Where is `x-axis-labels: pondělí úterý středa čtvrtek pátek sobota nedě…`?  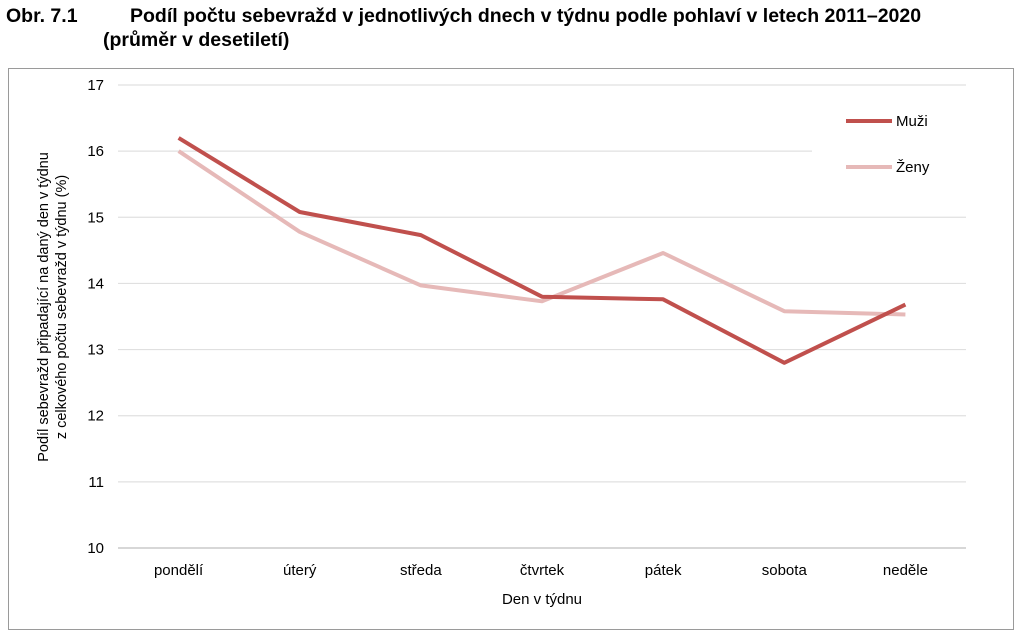 x-axis-labels: pondělí úterý středa čtvrtek pátek sobota nedě… is located at coordinates (541, 570).